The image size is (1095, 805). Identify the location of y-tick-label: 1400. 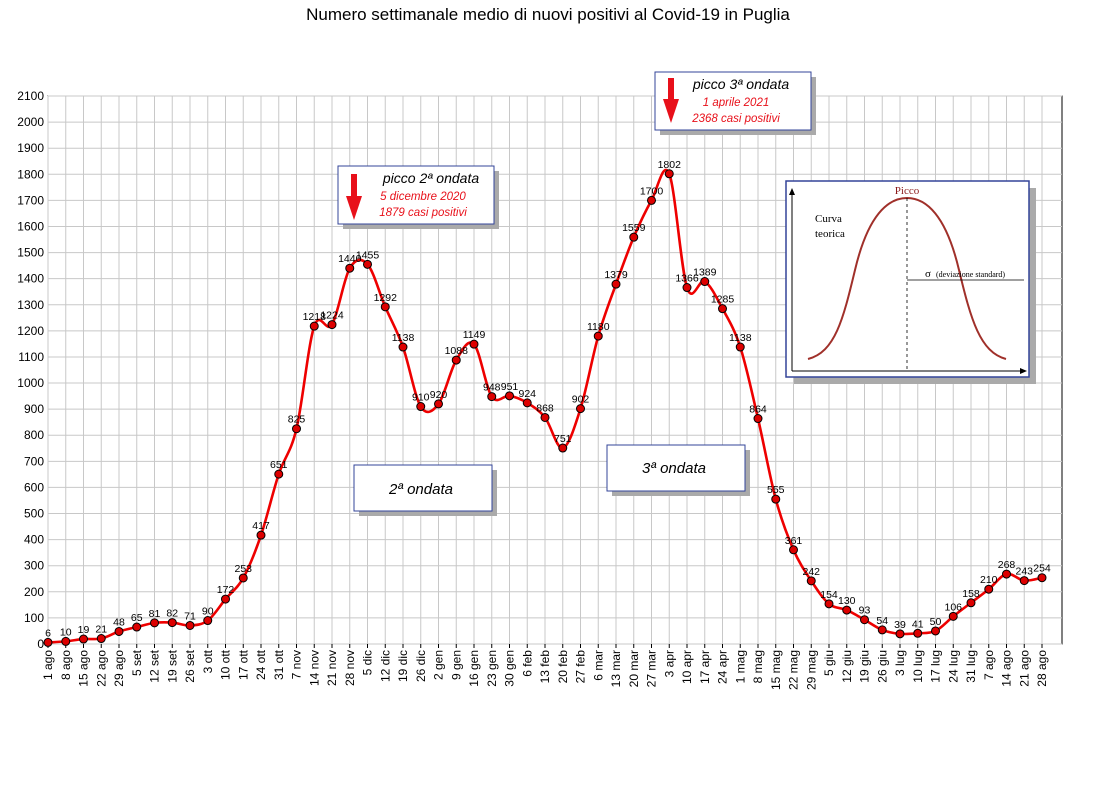
(30, 279).